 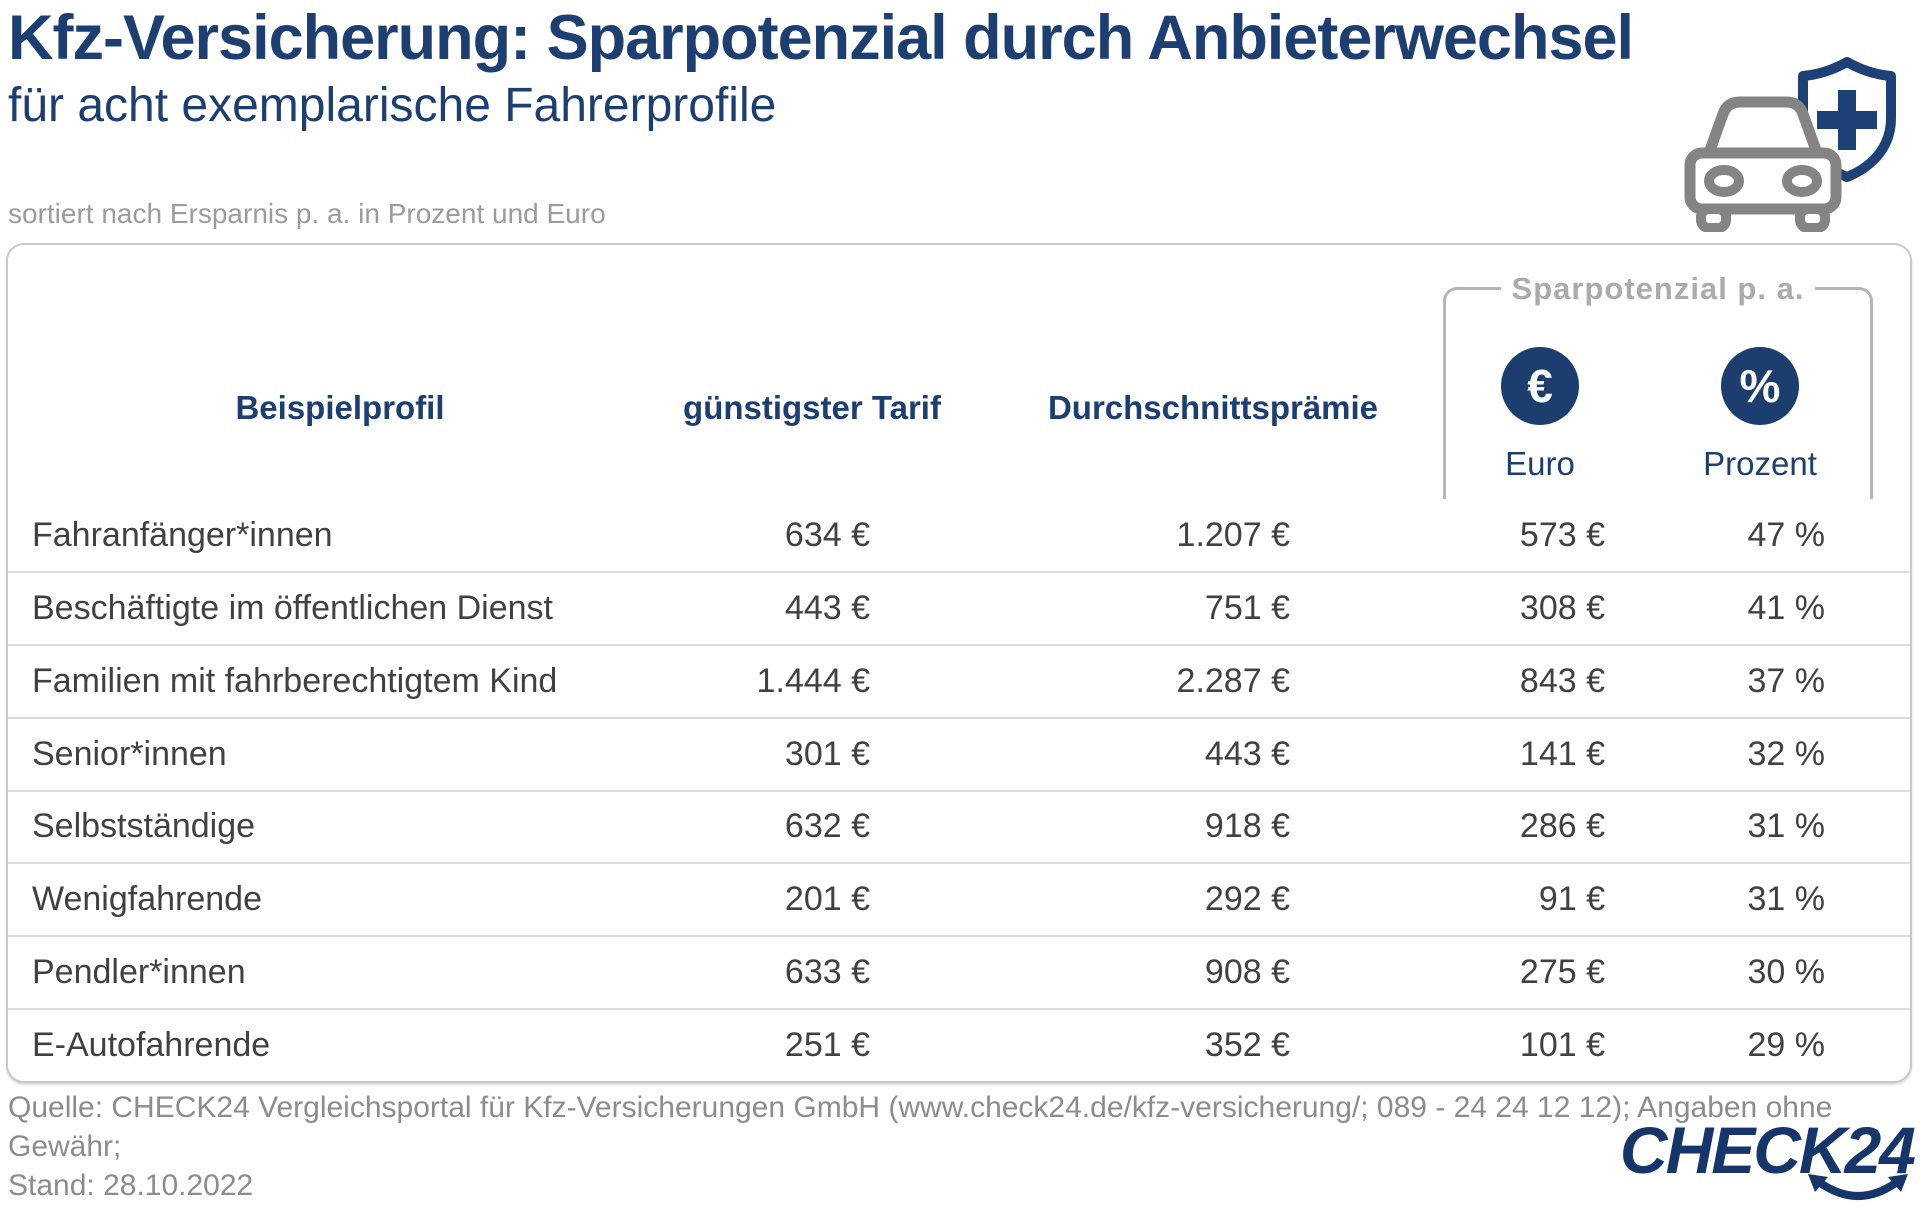 I want to click on row-profile: Wenigfahrende, so click(x=147, y=899).